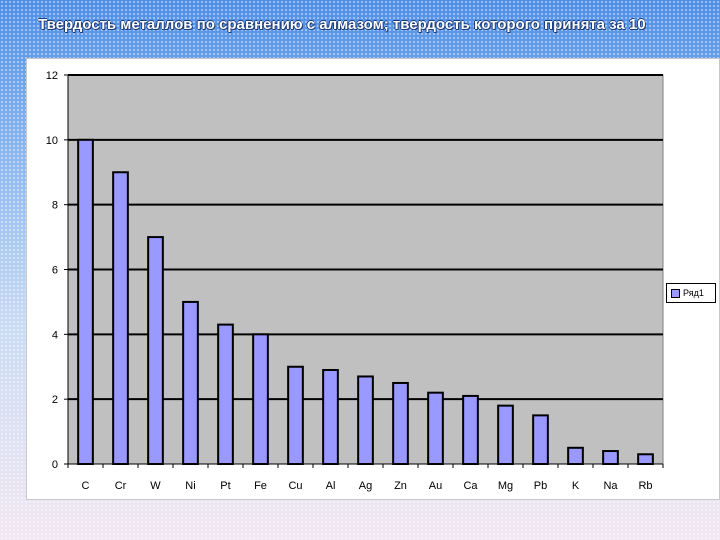  What do you see at coordinates (365, 486) in the screenshot?
I see `x-tick-label: Ag` at bounding box center [365, 486].